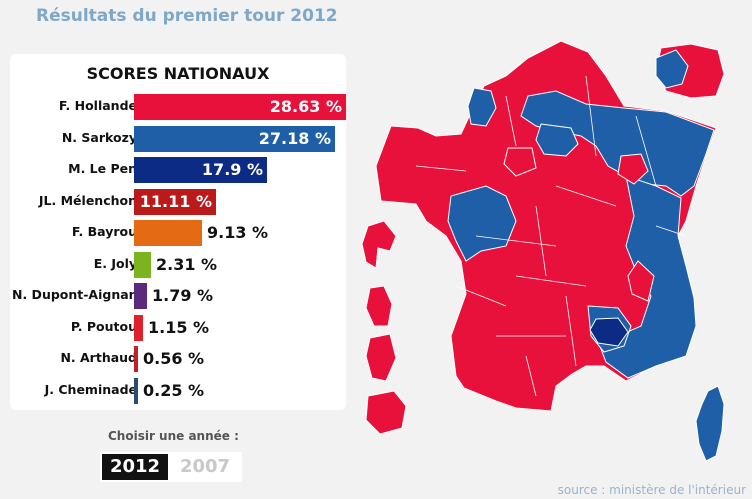  I want to click on score-row: J. Cheminade 0.25 %, so click(178, 390).